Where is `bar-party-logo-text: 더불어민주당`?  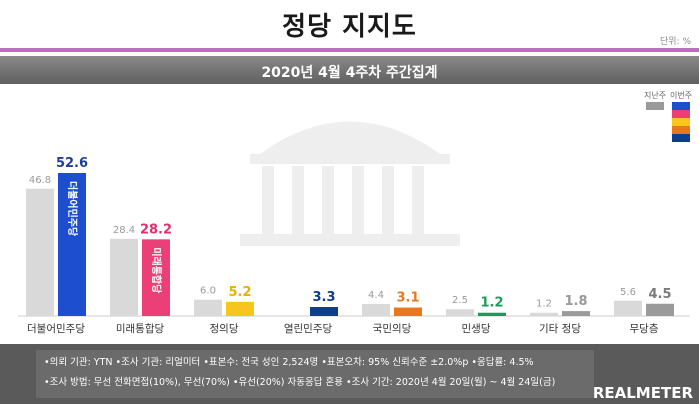
bar-party-logo-text: 더불어민주당 is located at coordinates (72, 209).